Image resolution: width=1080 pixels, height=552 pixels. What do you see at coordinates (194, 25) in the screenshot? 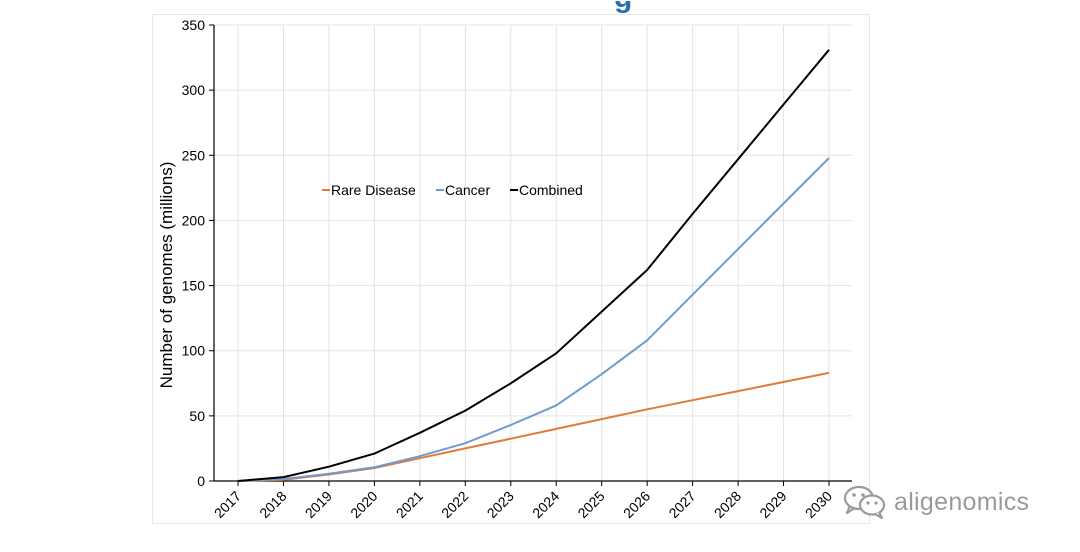
I see `y-tick-label: 350` at bounding box center [194, 25].